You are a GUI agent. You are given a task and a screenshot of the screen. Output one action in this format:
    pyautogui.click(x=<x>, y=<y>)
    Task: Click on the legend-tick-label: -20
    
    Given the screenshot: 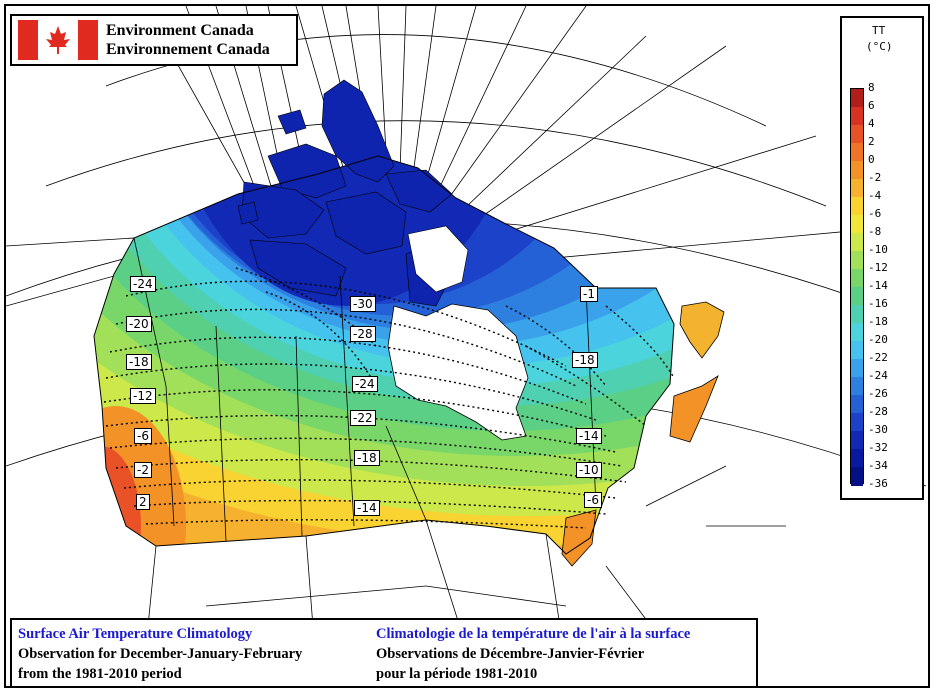 What is the action you would take?
    pyautogui.click(x=878, y=339)
    